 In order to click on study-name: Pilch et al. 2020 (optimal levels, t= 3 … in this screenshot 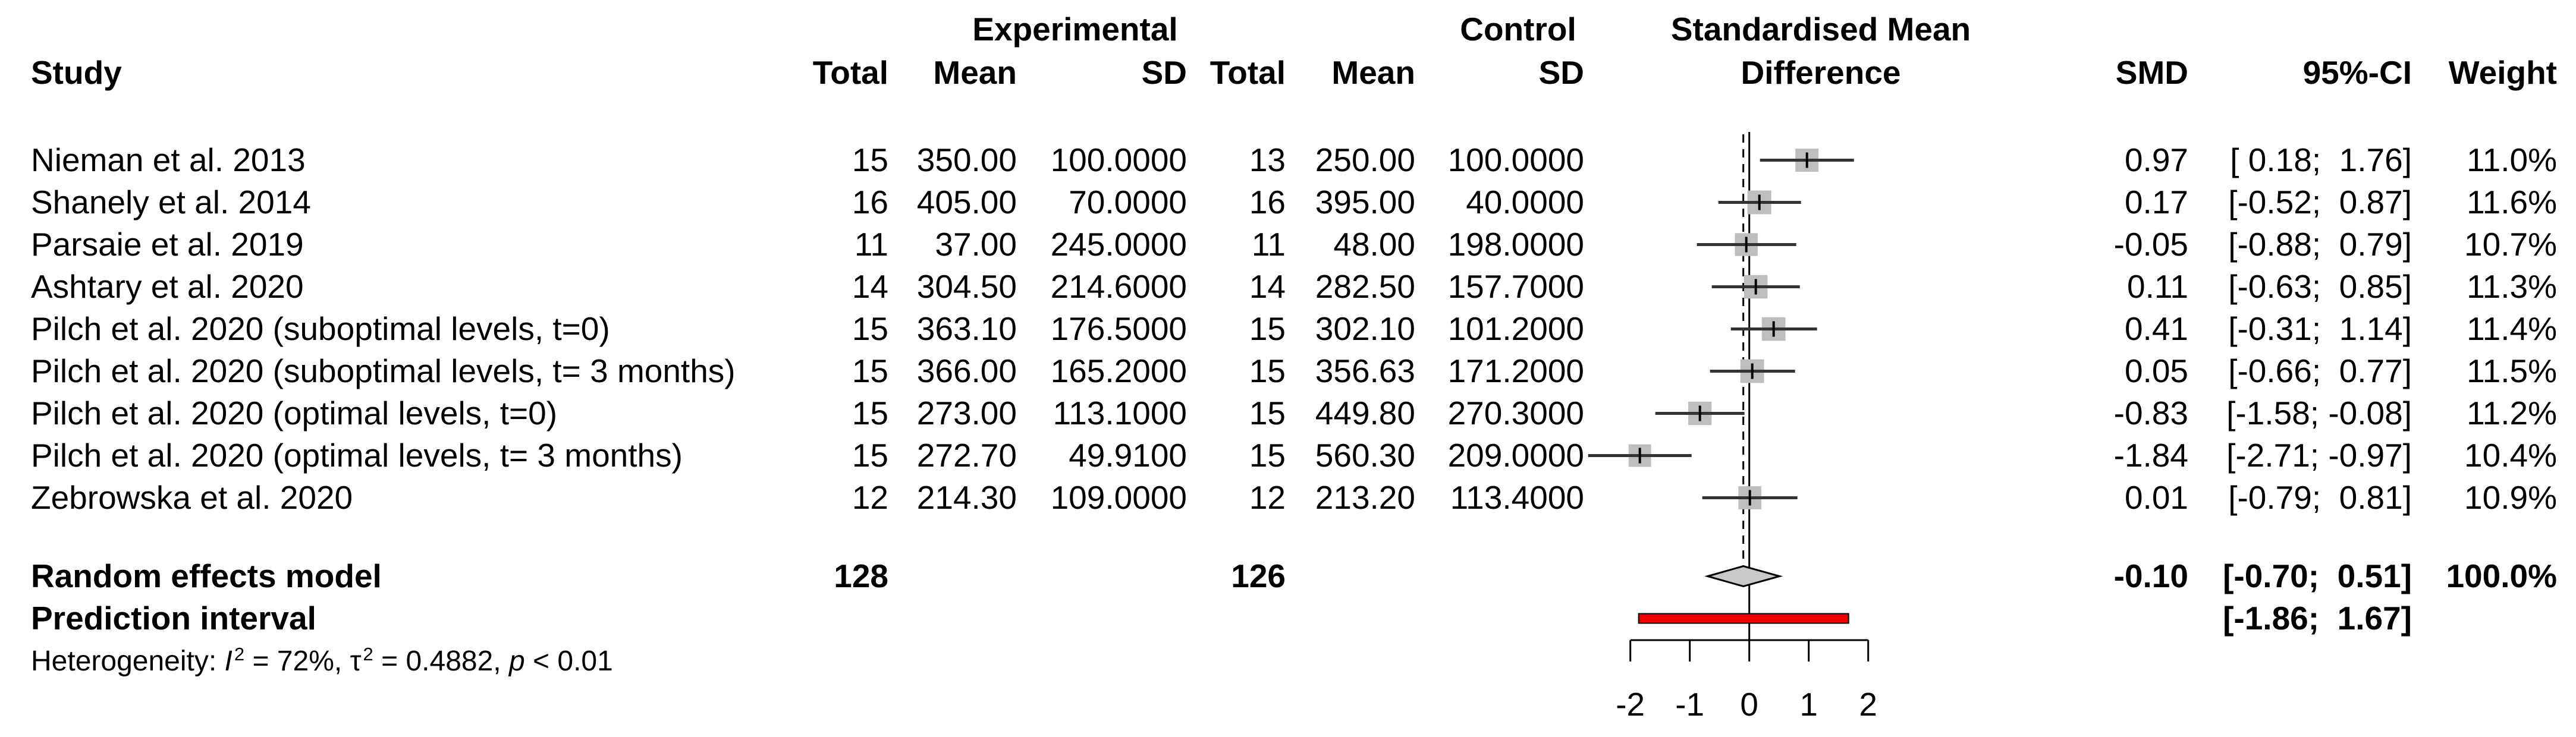, I will do `click(357, 455)`.